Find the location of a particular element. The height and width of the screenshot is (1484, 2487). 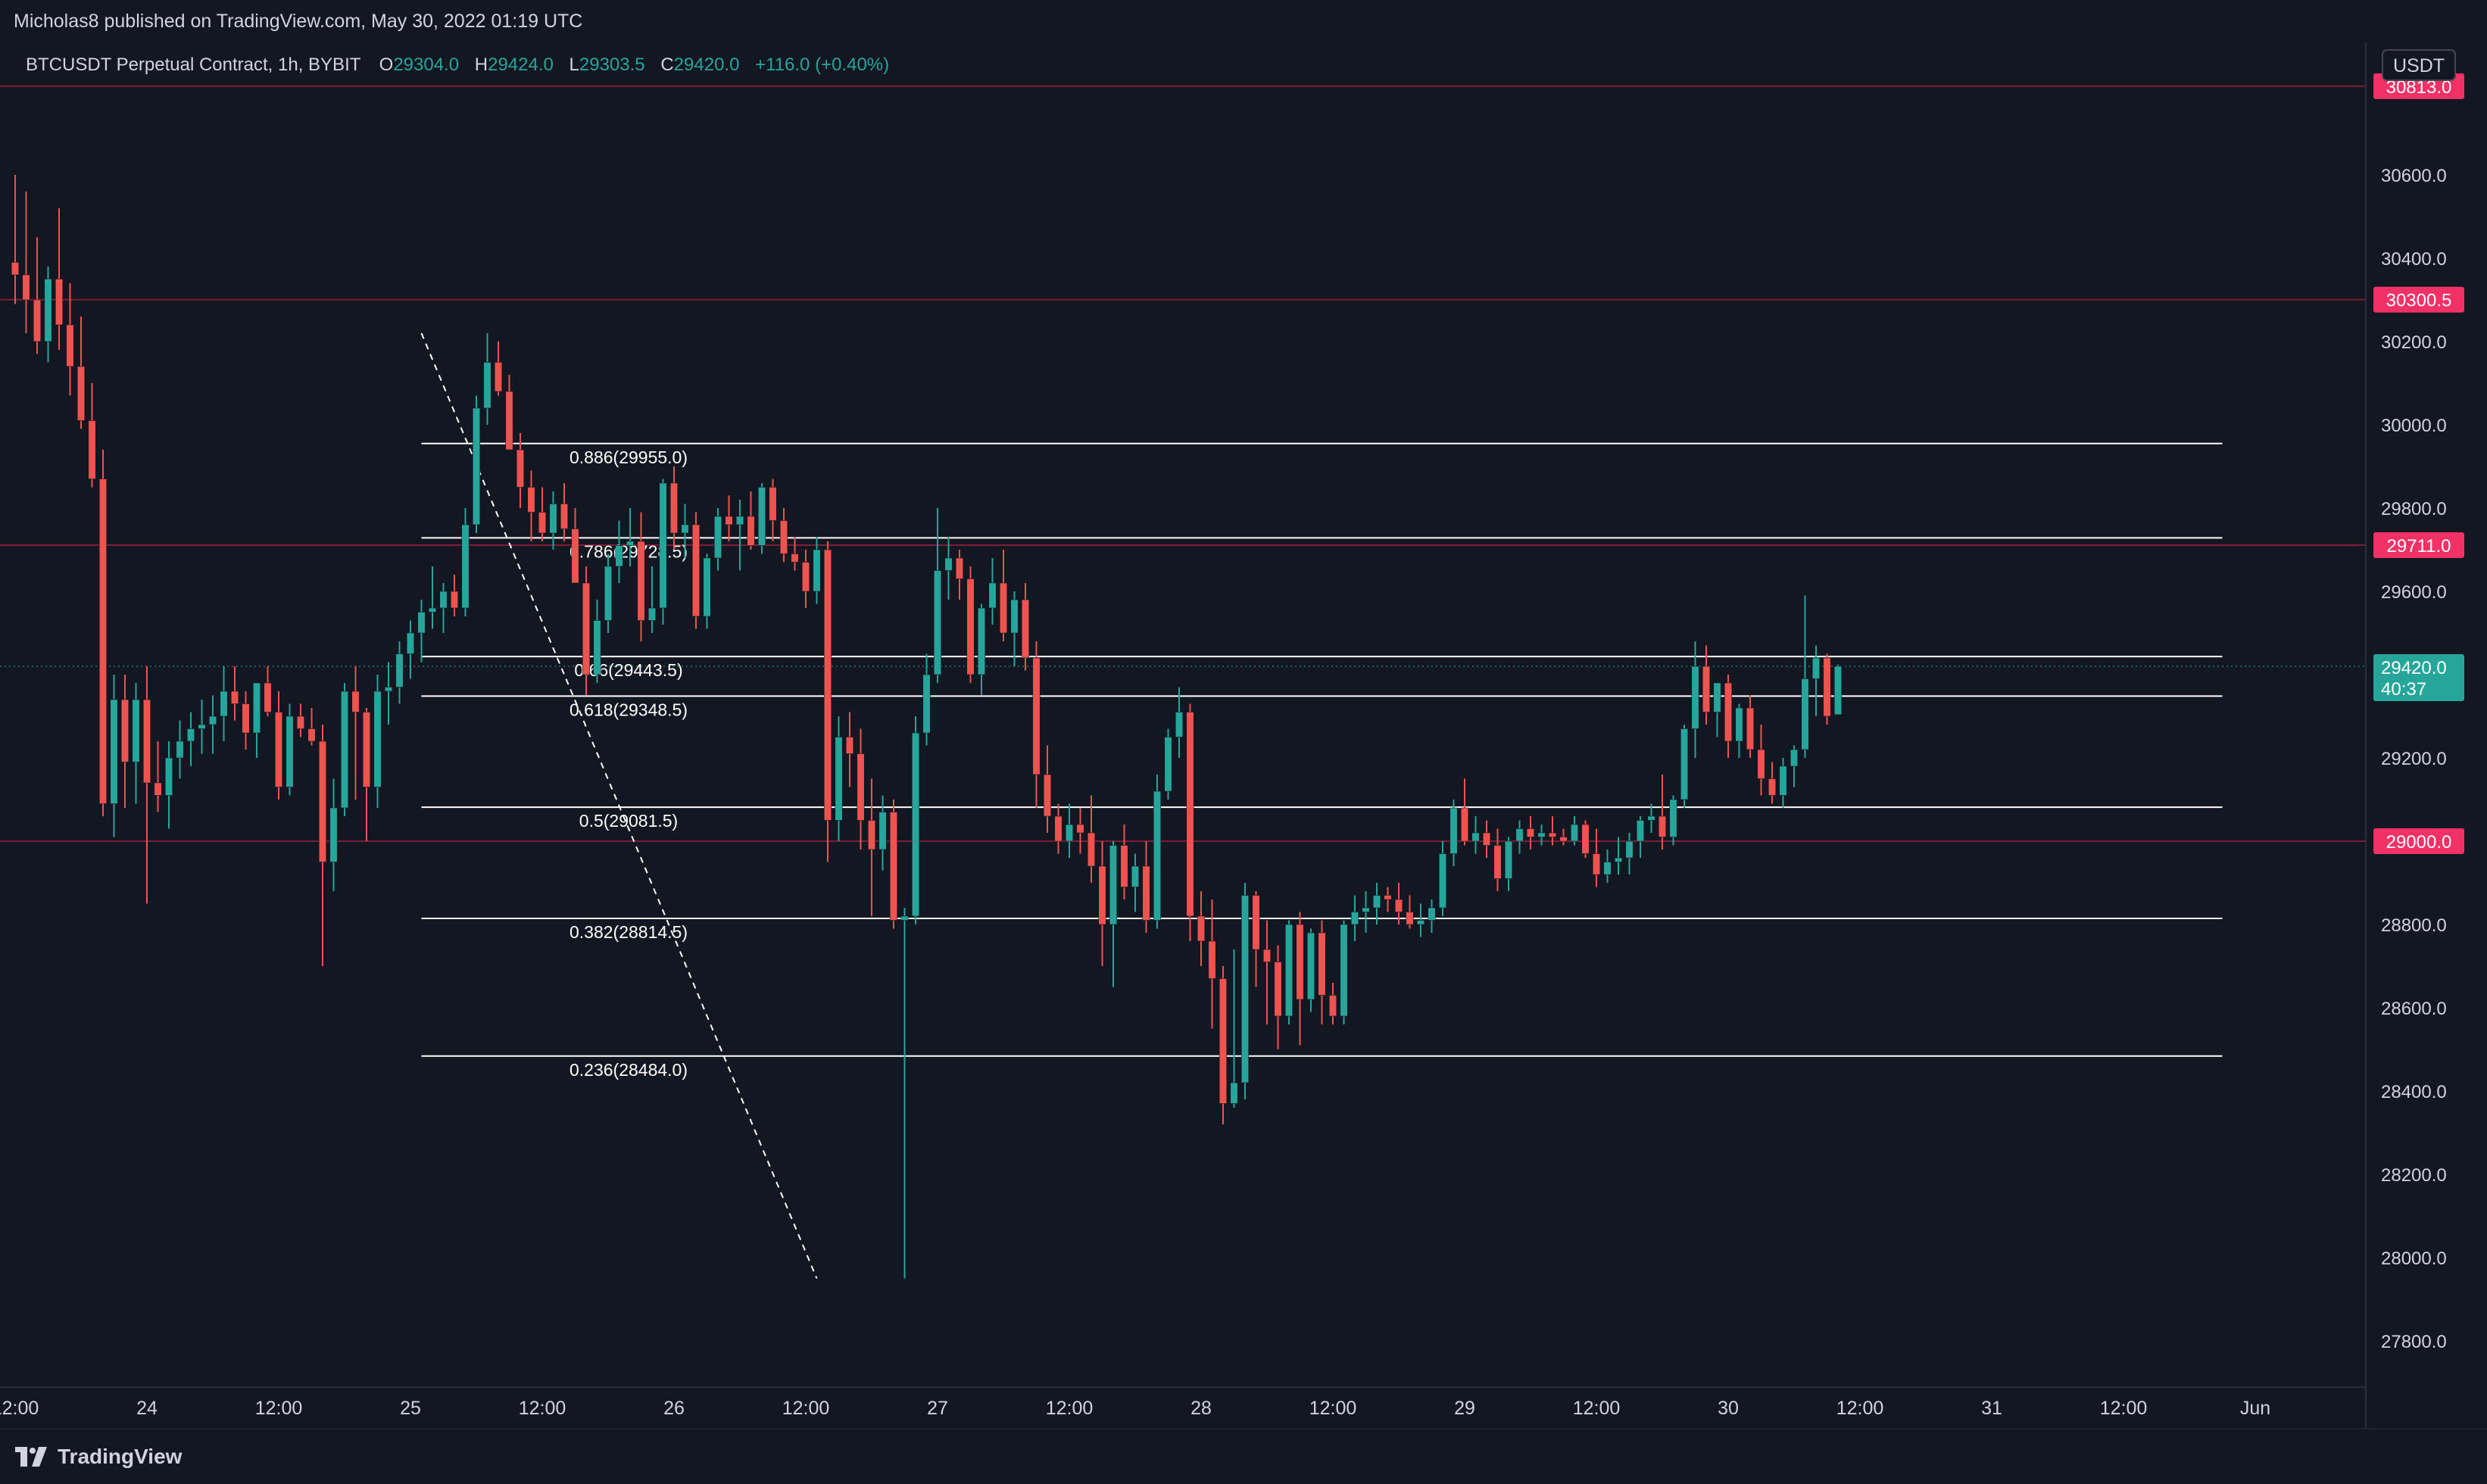

price-scale is located at coordinates (2426, 735).